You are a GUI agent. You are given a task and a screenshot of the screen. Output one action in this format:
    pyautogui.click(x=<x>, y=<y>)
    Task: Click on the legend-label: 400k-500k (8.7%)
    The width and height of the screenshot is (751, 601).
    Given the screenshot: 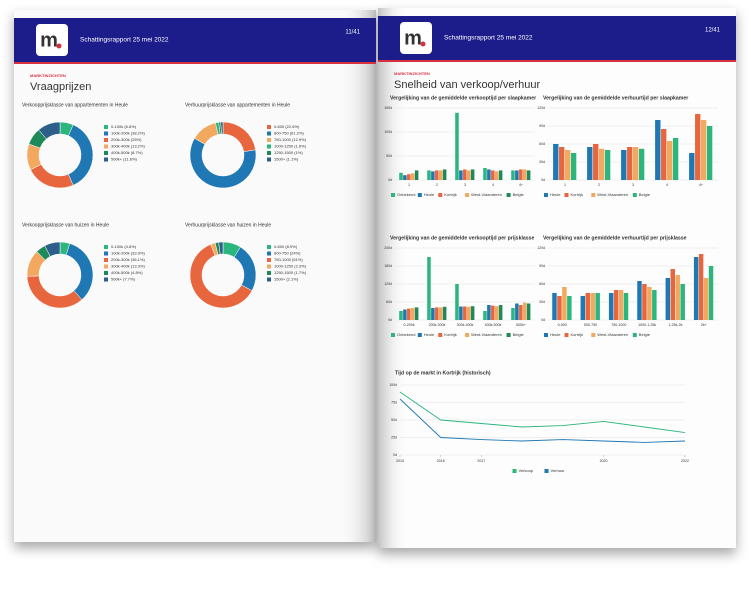 What is the action you would take?
    pyautogui.click(x=127, y=152)
    